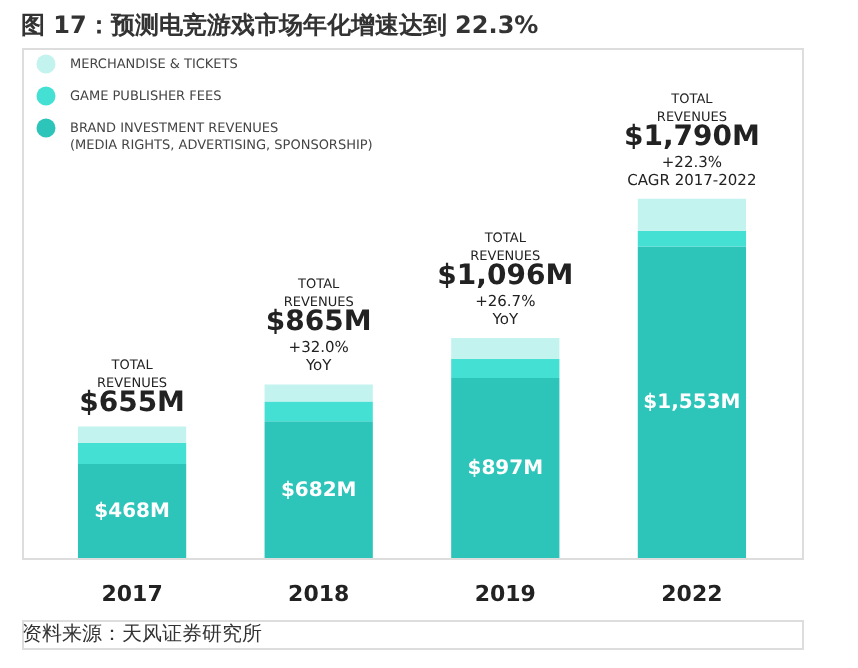 This screenshot has width=858, height=668. Describe the element at coordinates (318, 322) in the screenshot. I see `total-label: $865M` at that location.